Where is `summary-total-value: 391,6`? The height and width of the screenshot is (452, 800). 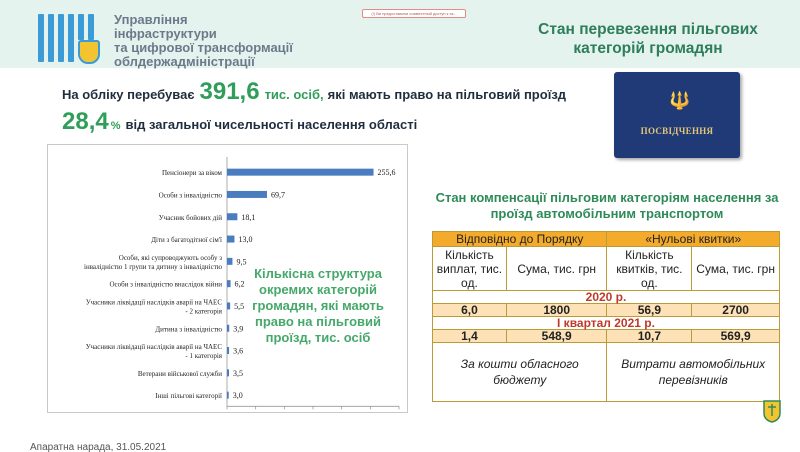 summary-total-value: 391,6 is located at coordinates (229, 91).